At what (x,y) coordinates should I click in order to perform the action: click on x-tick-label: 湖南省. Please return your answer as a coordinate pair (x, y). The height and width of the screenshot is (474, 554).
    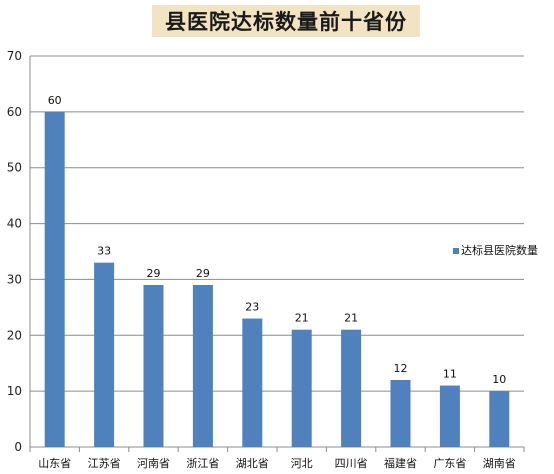
    Looking at the image, I should click on (499, 463).